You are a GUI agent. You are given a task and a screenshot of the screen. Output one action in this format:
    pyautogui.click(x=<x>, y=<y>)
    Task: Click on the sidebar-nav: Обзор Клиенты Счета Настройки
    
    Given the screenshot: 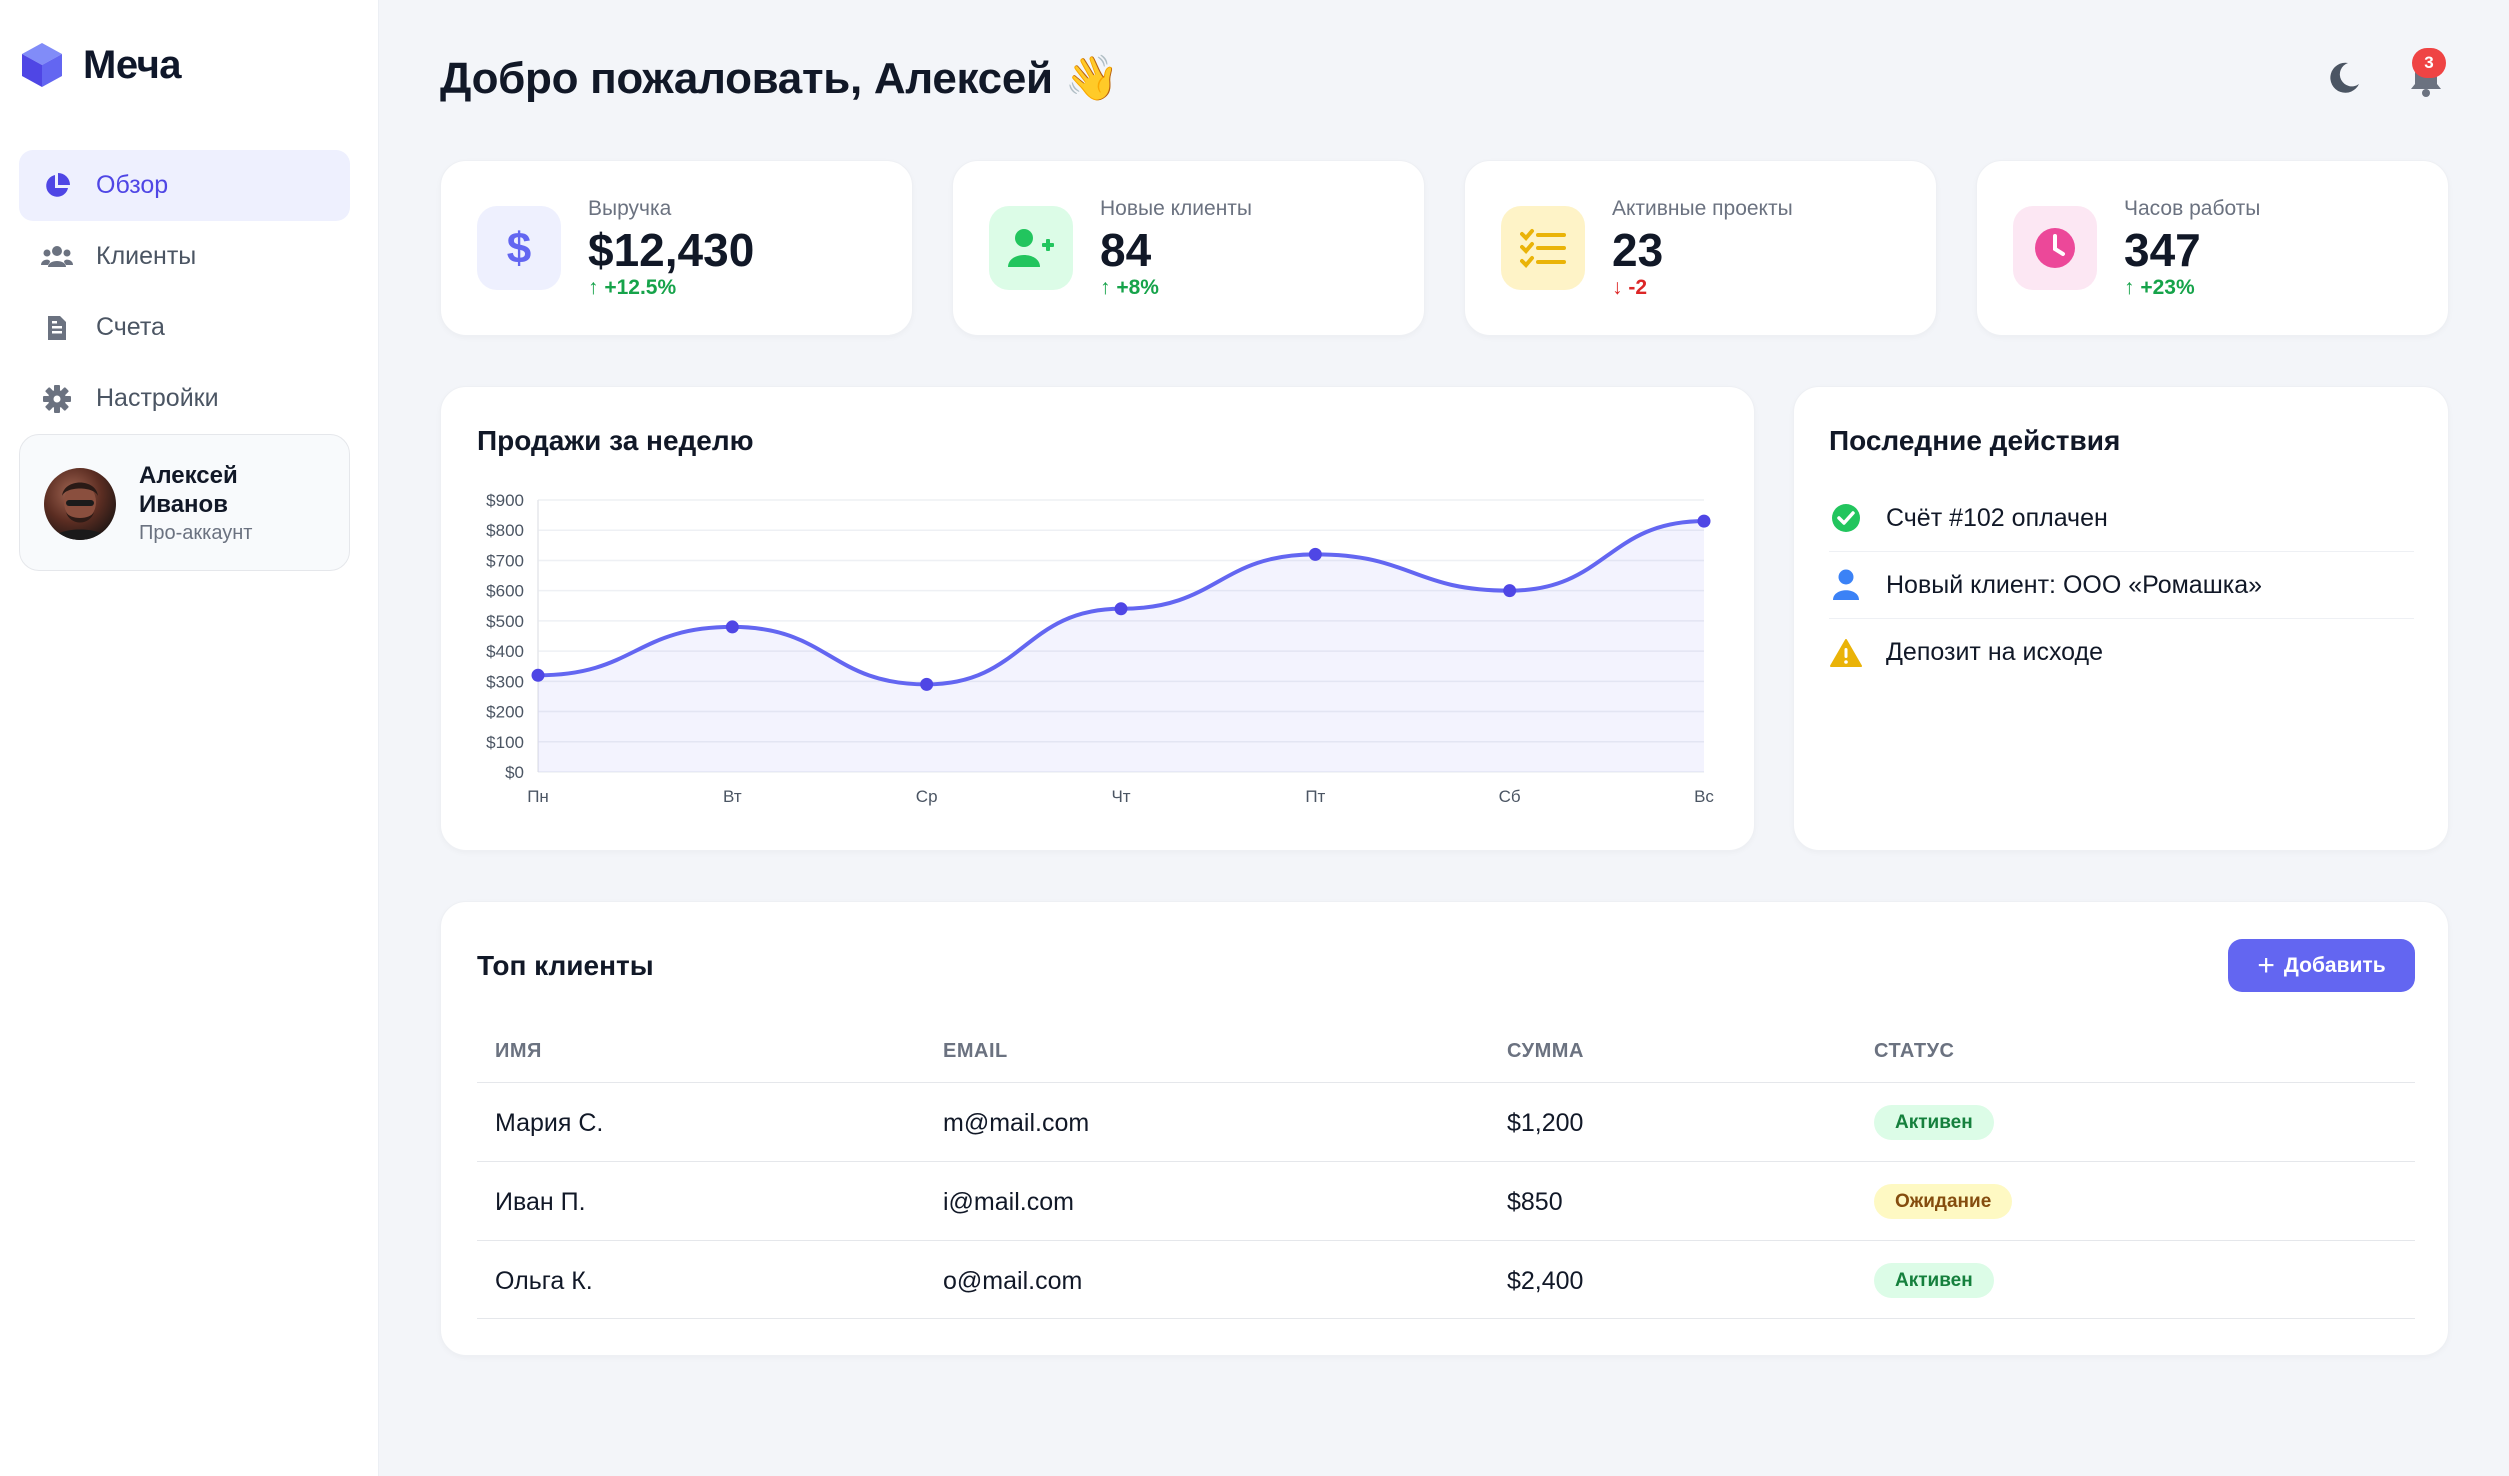 What is the action you would take?
    pyautogui.click(x=184, y=292)
    